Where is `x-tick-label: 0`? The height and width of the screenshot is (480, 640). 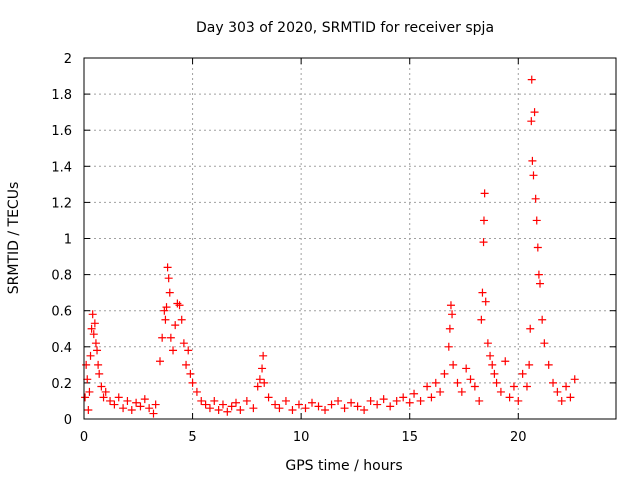
x-tick-label: 0 is located at coordinates (84, 437).